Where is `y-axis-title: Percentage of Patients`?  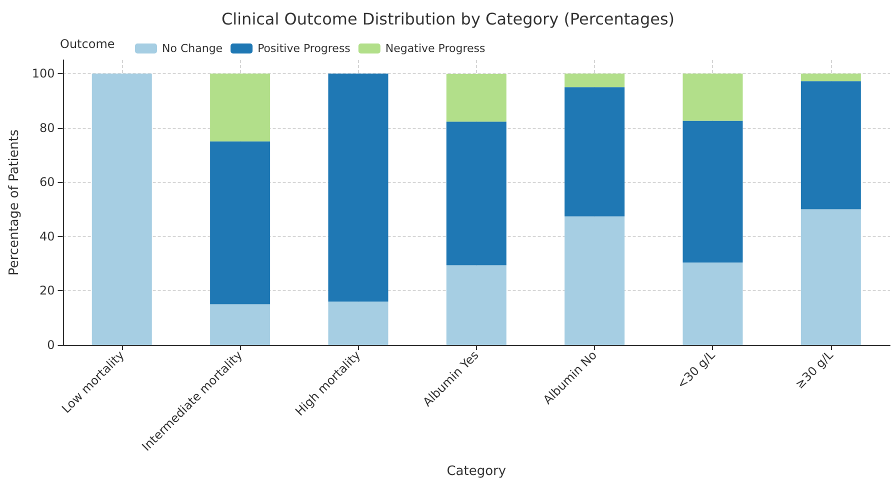
y-axis-title: Percentage of Patients is located at coordinates (14, 202).